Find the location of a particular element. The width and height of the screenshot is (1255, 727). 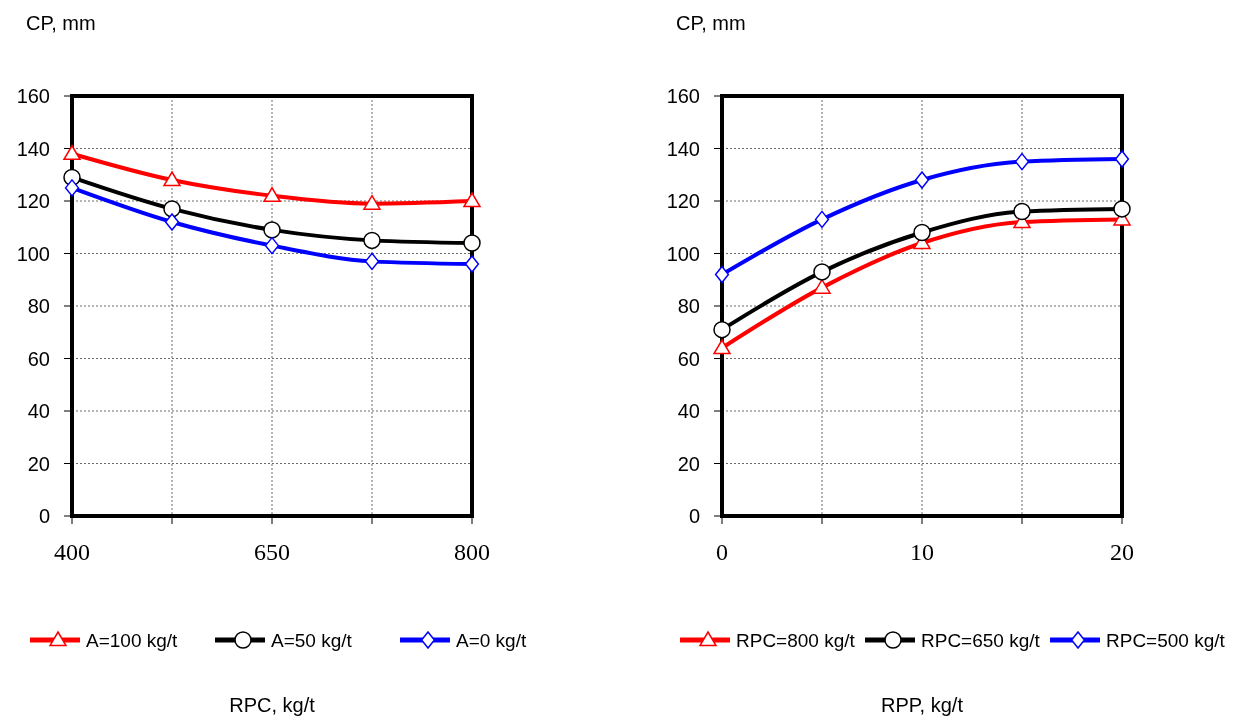

legend-label: RPC=500 kg/t is located at coordinates (1166, 640).